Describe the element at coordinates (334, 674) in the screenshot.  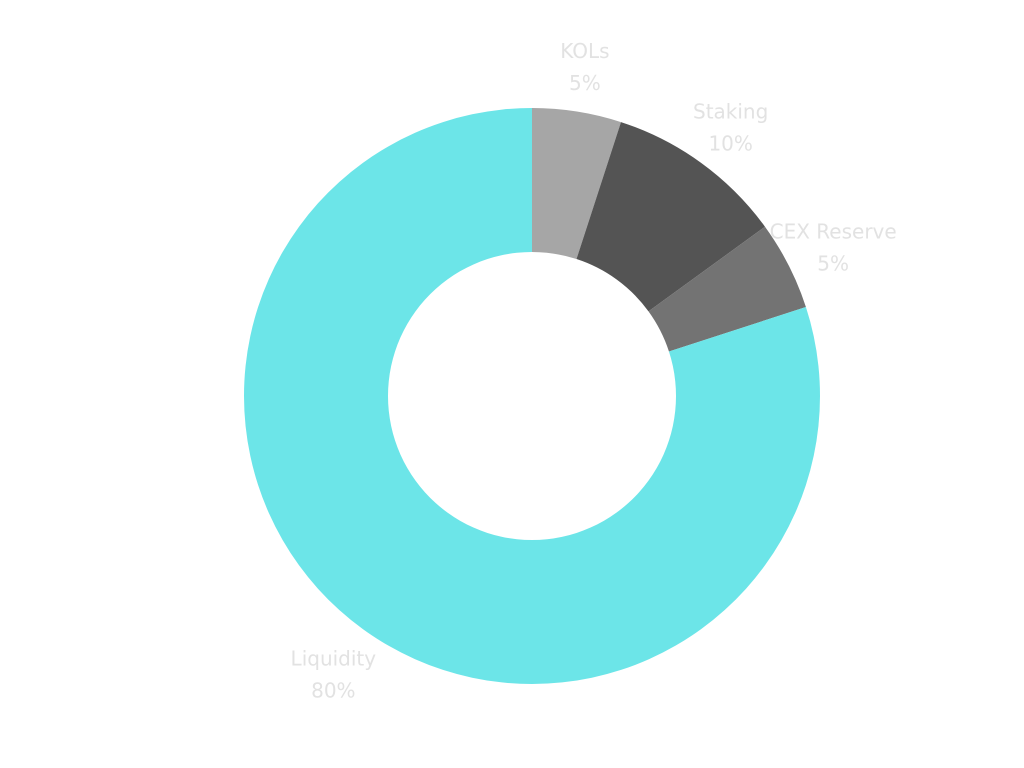
I see `slice-label-liquidity: Liquidity 80%` at that location.